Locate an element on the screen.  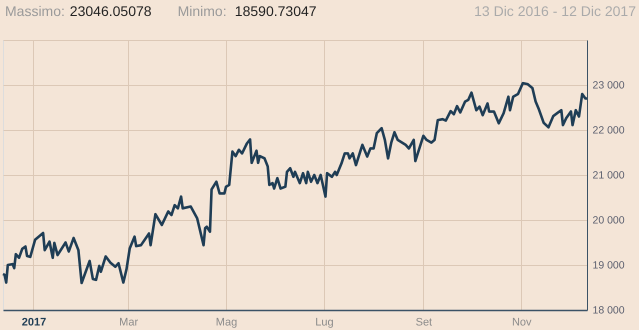
text: Minimo: 18590.73047 is located at coordinates (247, 11).